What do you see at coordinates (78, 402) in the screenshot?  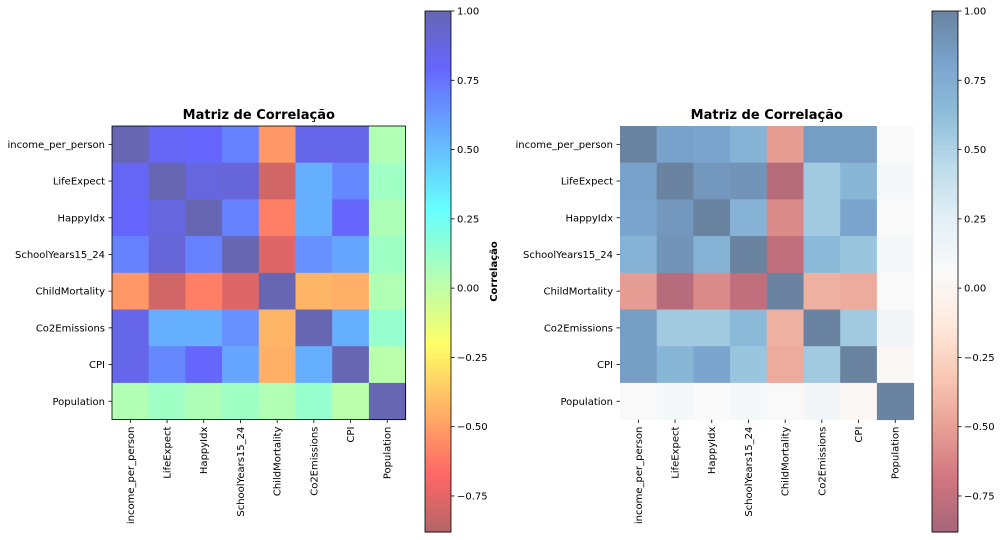 I see `y-tick-label: Population` at bounding box center [78, 402].